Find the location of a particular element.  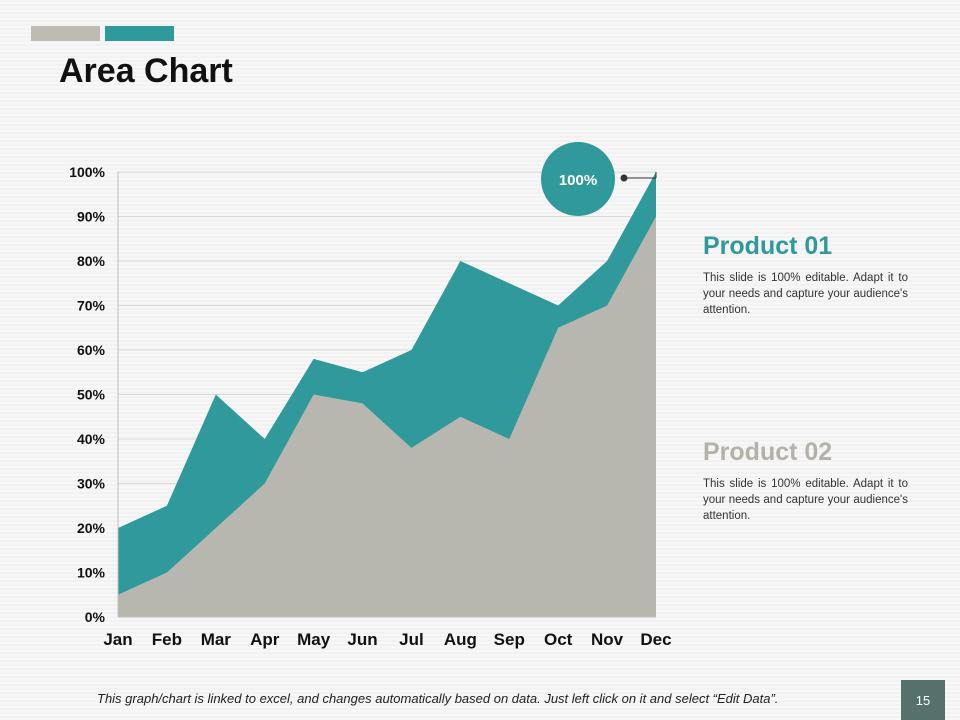

y-tick-label: 10% is located at coordinates (91, 573).